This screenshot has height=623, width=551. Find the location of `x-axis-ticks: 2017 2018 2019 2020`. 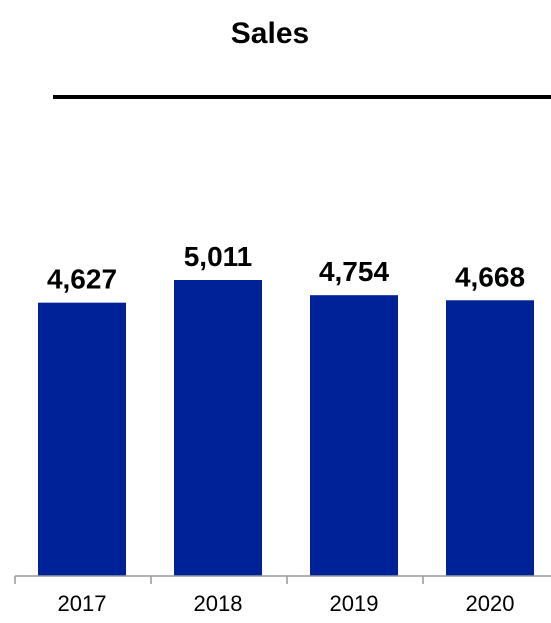

x-axis-ticks: 2017 2018 2019 2020 is located at coordinates (264, 596).